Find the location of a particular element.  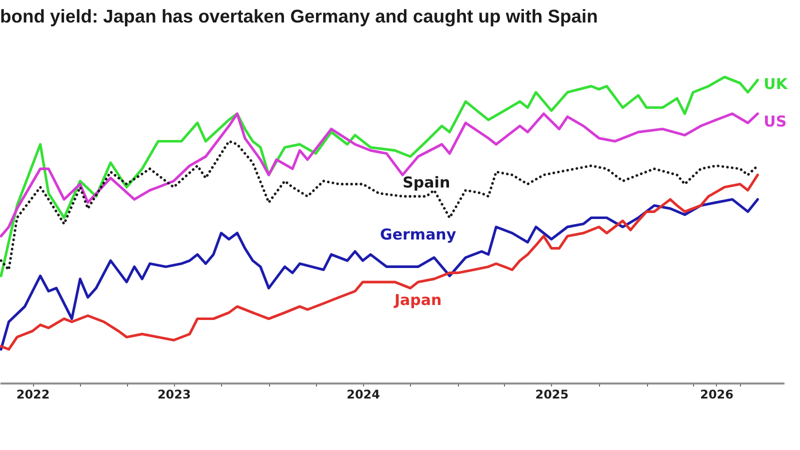

x-tick-label: 2025 is located at coordinates (552, 395).